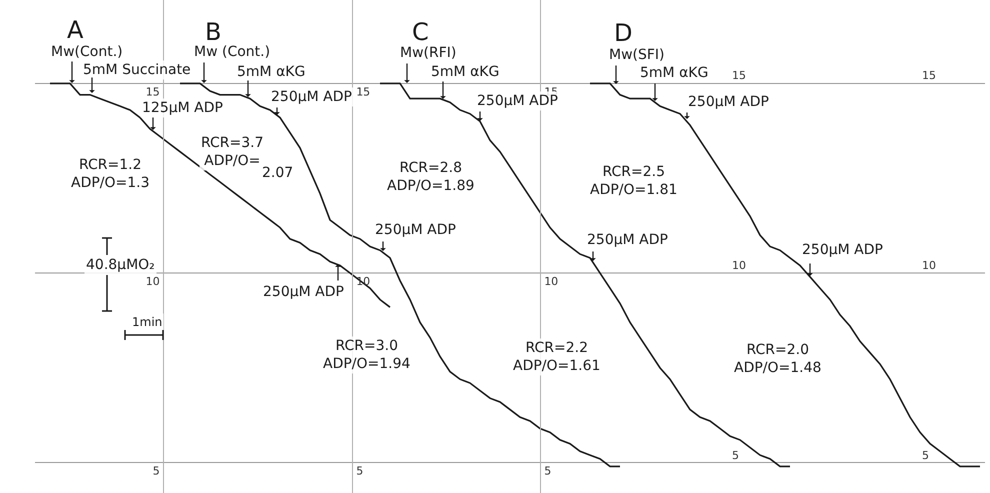 The width and height of the screenshot is (990, 493). What do you see at coordinates (428, 53) in the screenshot?
I see `annotation: Mw(RFI)` at bounding box center [428, 53].